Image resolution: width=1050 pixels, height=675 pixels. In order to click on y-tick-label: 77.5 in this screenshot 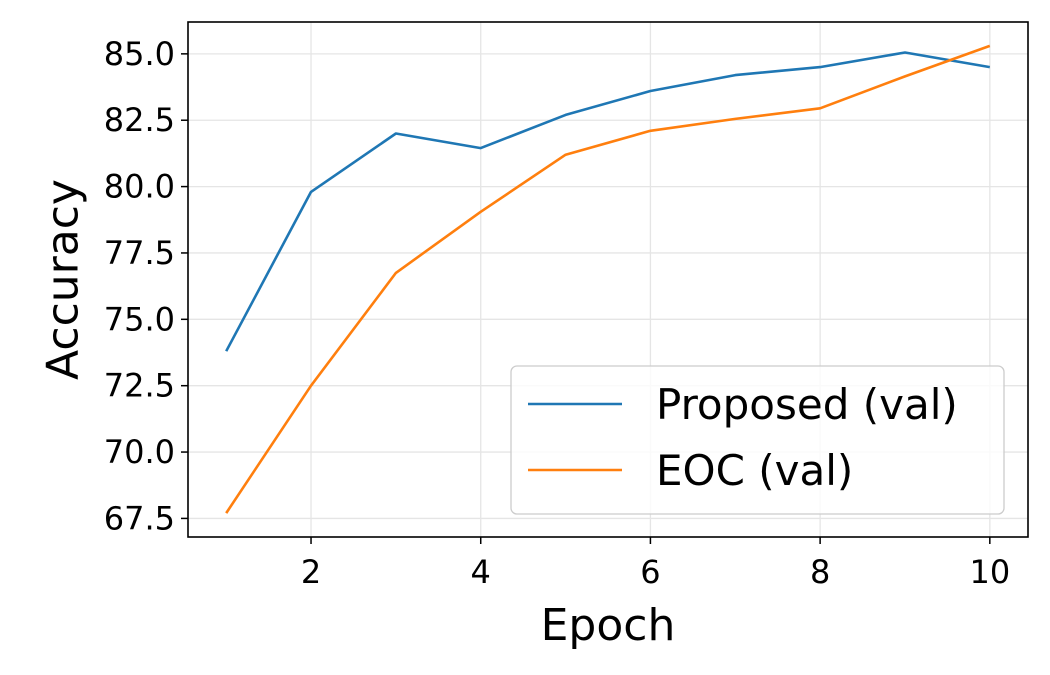, I will do `click(139, 253)`.